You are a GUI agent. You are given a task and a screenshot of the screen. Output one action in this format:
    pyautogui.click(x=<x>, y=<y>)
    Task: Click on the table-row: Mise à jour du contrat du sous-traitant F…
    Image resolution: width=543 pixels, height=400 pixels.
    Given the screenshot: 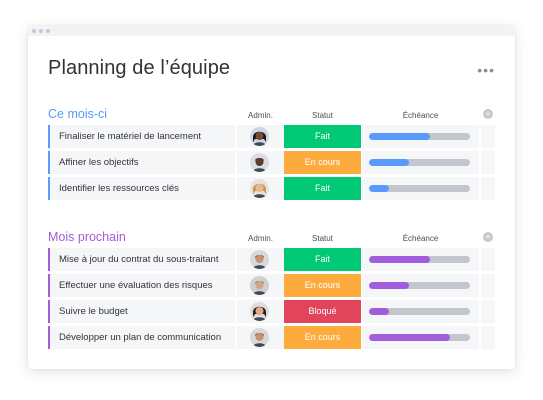 What is the action you would take?
    pyautogui.click(x=271, y=259)
    